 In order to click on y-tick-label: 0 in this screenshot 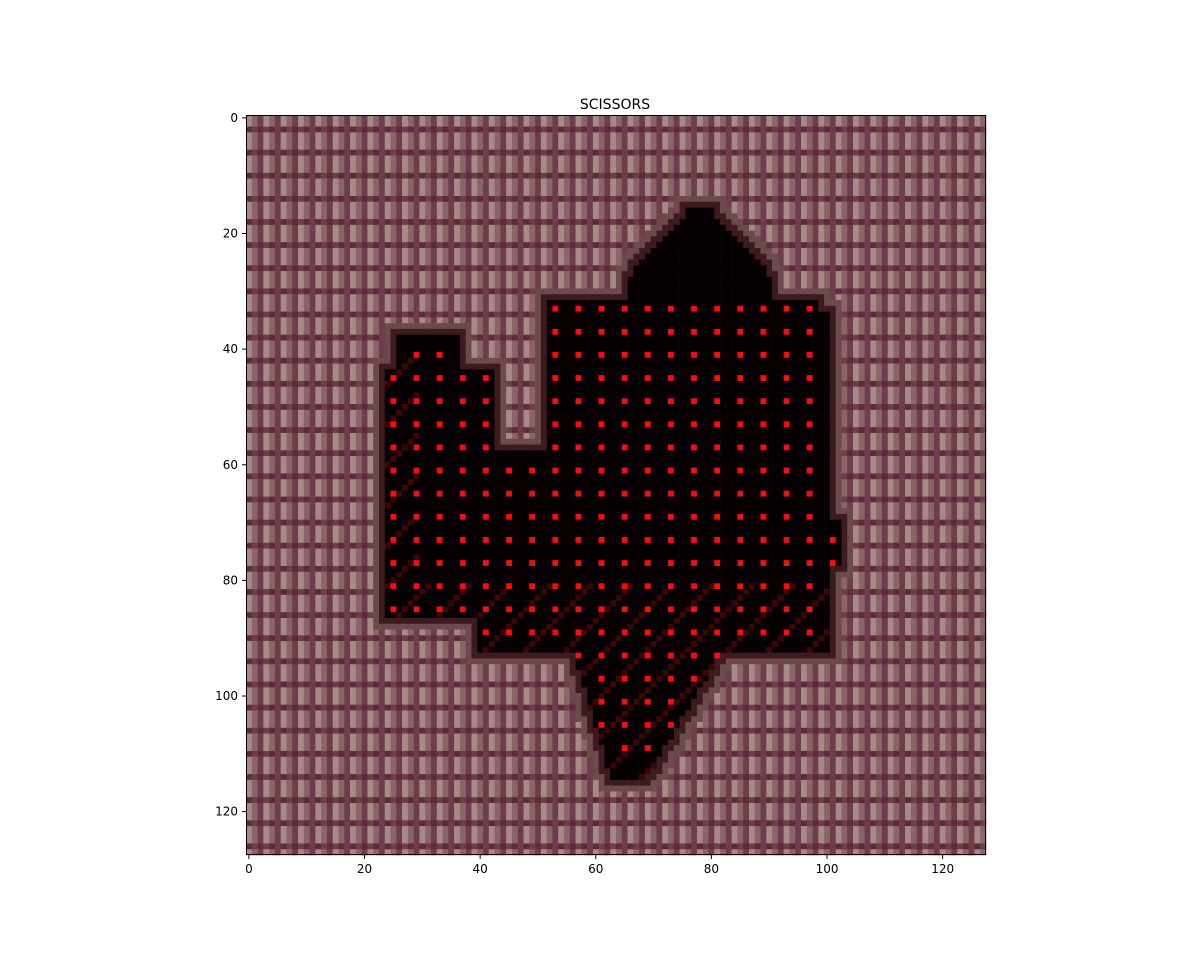, I will do `click(234, 118)`.